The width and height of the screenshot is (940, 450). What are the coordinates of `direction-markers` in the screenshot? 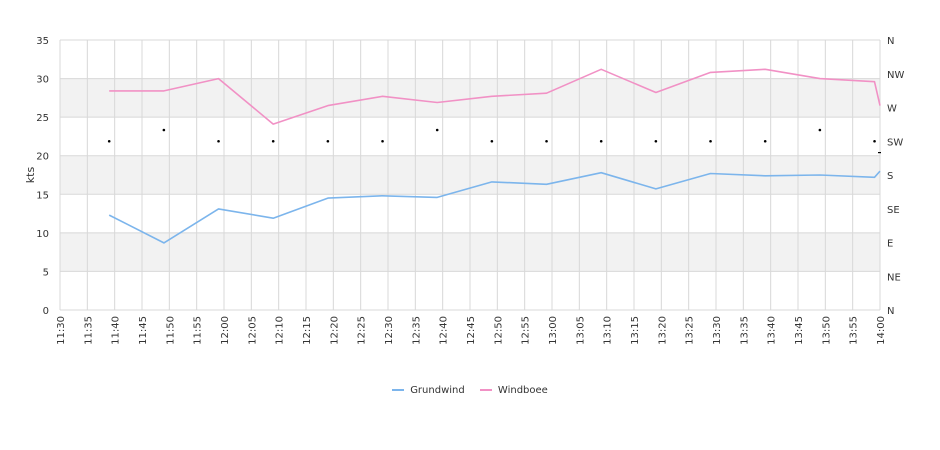 It's located at (494, 141).